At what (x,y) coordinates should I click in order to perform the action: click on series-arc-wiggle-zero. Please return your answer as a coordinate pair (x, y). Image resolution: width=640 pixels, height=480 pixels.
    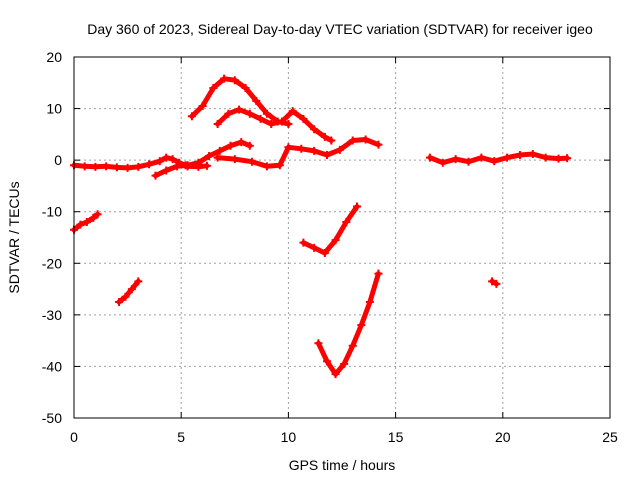
    Looking at the image, I should click on (298, 153).